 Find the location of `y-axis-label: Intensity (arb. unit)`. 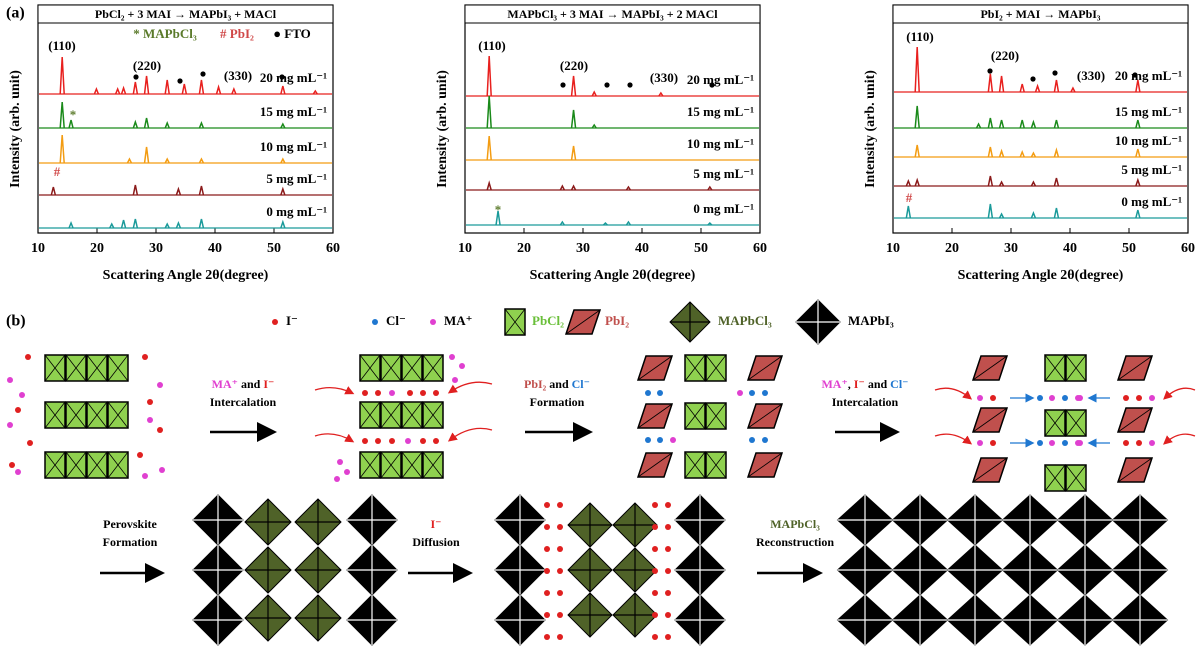

y-axis-label: Intensity (arb. unit) is located at coordinates (15, 129).